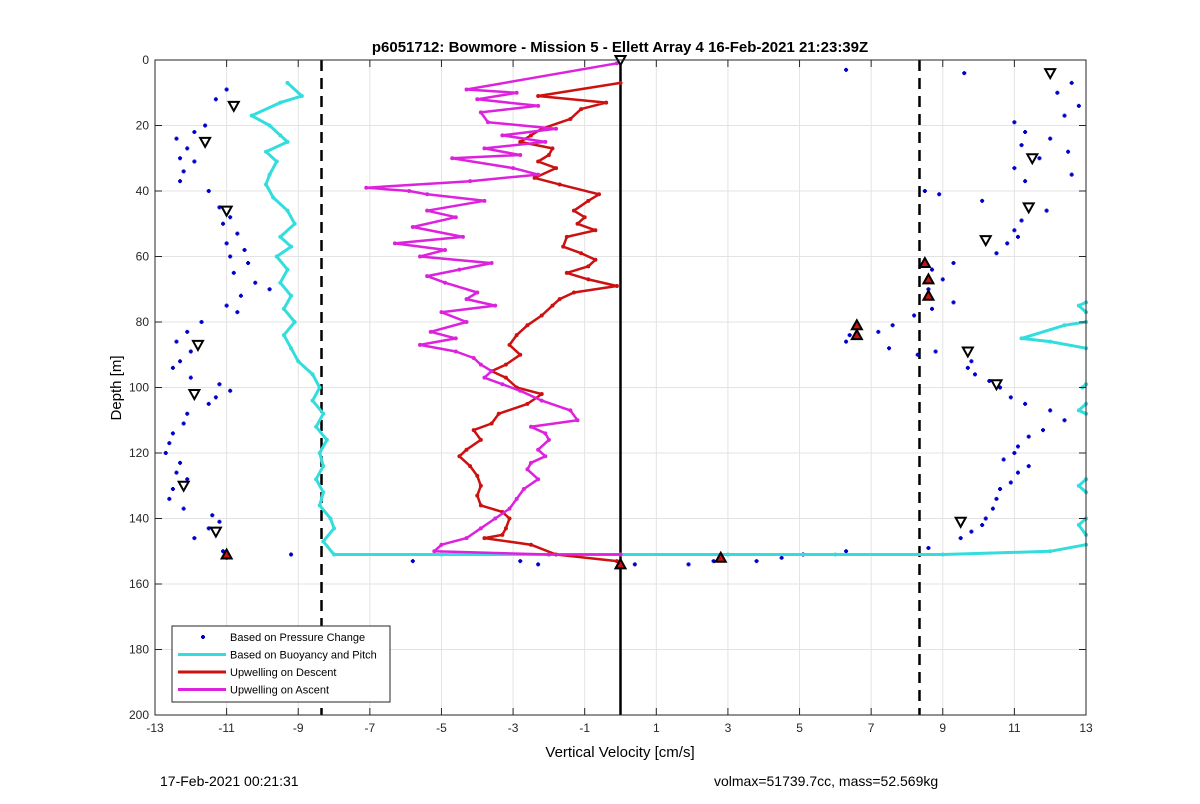 This screenshot has height=804, width=1200. What do you see at coordinates (728, 728) in the screenshot?
I see `x-tick-label: 3` at bounding box center [728, 728].